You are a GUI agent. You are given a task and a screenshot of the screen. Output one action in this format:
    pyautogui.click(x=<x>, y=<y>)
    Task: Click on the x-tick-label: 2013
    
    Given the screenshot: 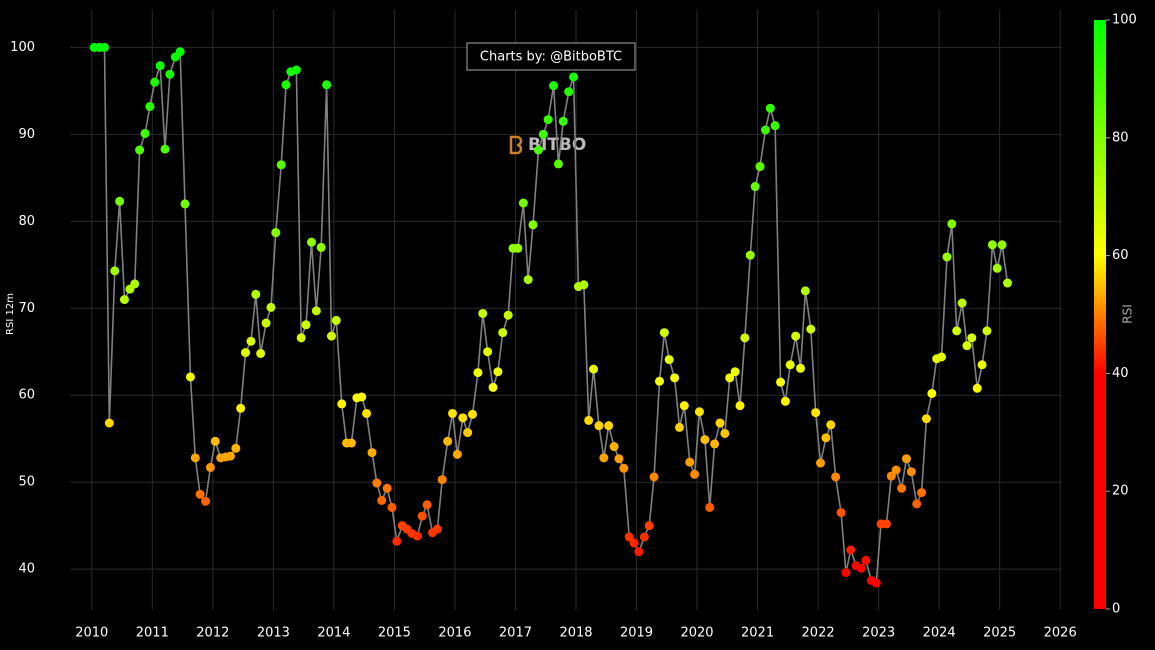 What is the action you would take?
    pyautogui.click(x=273, y=633)
    